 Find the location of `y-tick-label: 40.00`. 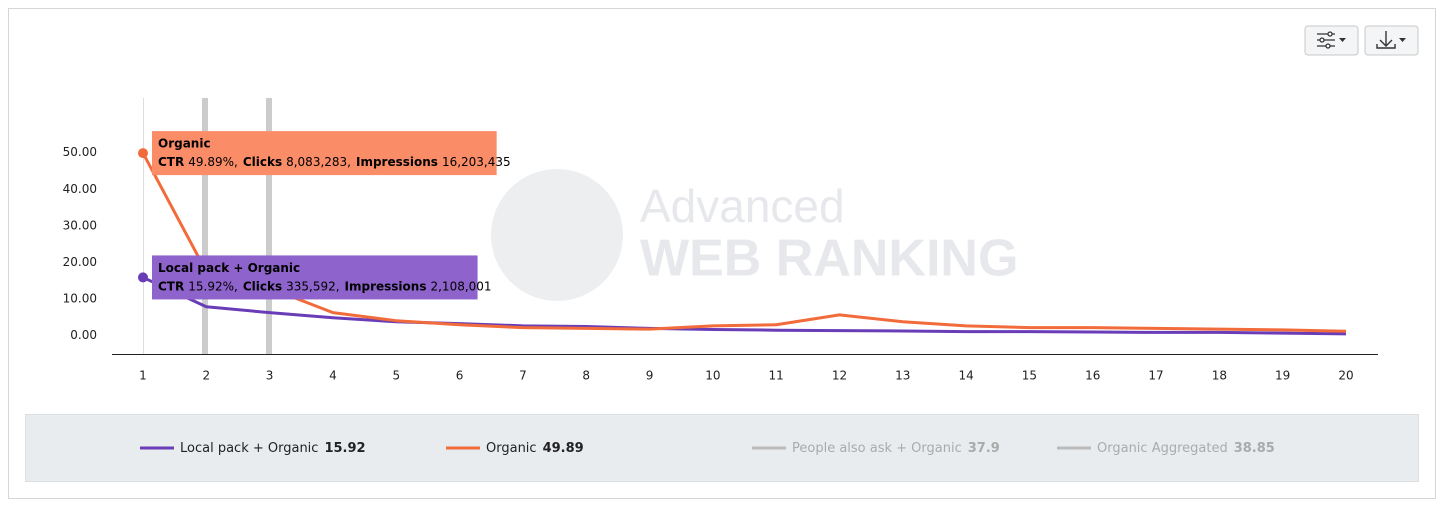

y-tick-label: 40.00 is located at coordinates (80, 189).